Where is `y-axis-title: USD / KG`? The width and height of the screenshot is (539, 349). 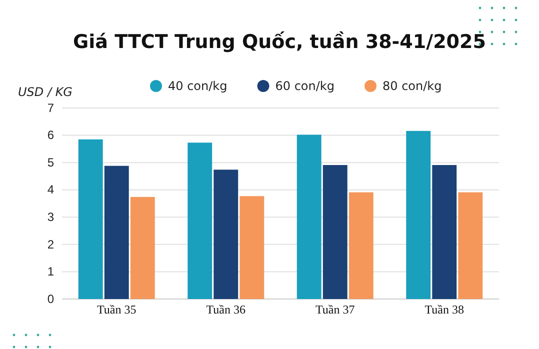
y-axis-title: USD / KG is located at coordinates (45, 92).